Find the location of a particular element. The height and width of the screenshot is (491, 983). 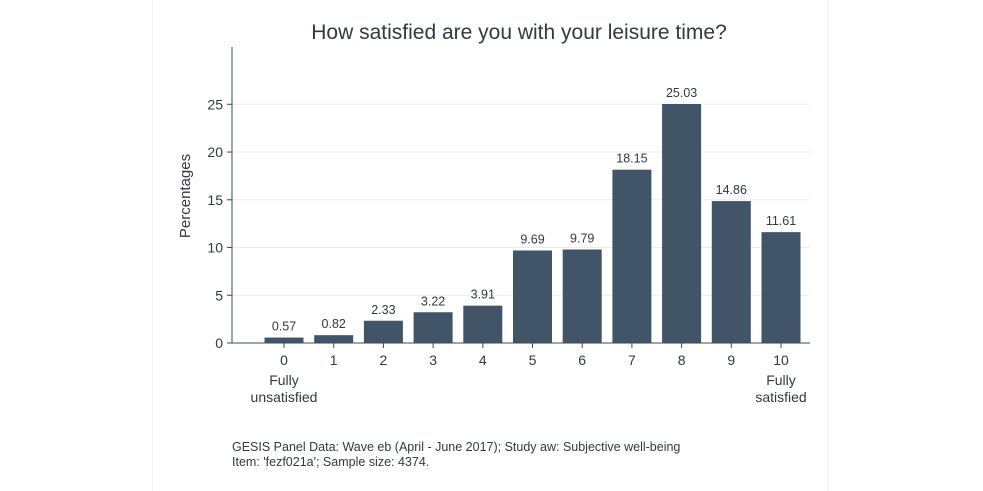

y-tick-label: 15 is located at coordinates (215, 200).